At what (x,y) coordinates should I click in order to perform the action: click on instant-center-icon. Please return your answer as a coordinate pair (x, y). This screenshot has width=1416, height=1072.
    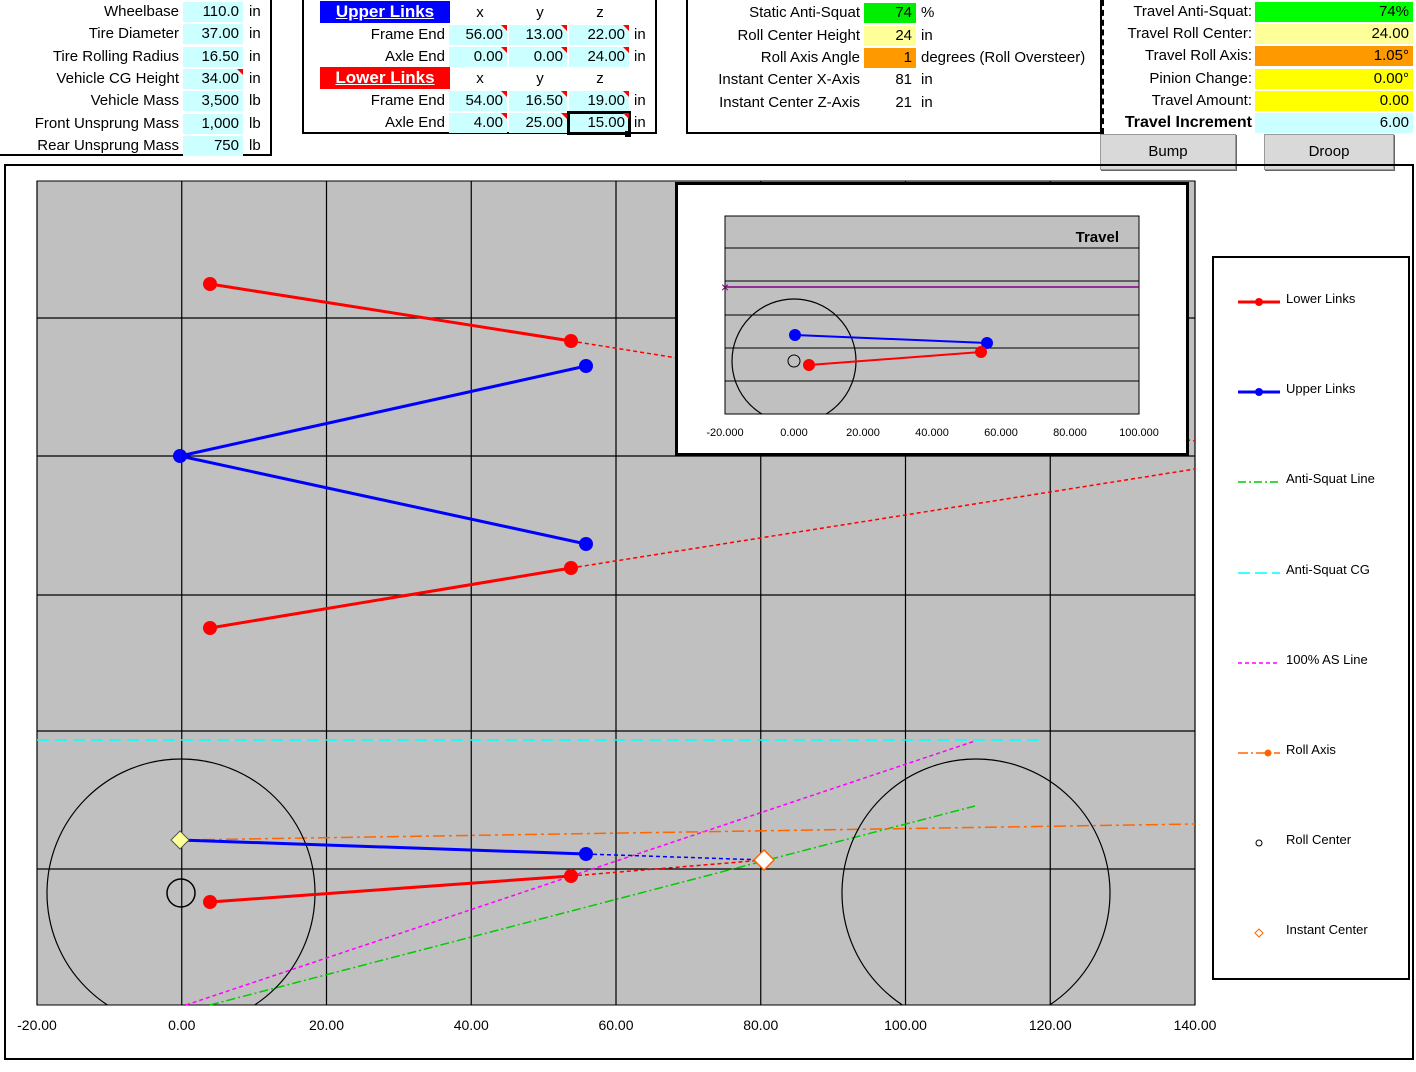
    Looking at the image, I should click on (1259, 933).